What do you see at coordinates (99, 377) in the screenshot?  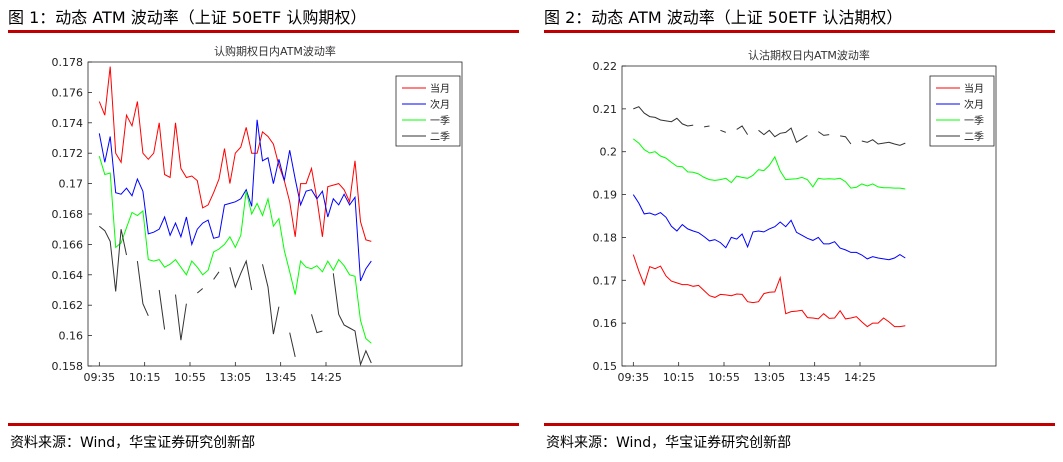 I see `x-tick-label: 09:35` at bounding box center [99, 377].